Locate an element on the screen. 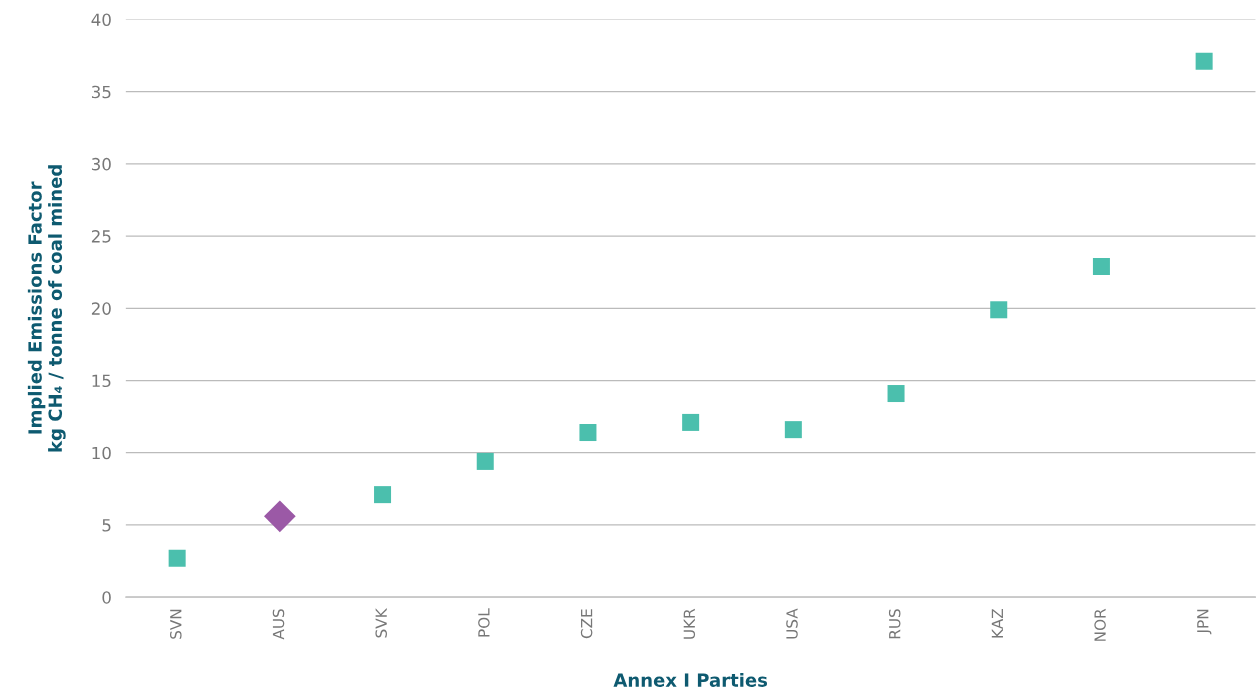 This screenshot has height=696, width=1258. x-tick-label: UKR is located at coordinates (689, 623).